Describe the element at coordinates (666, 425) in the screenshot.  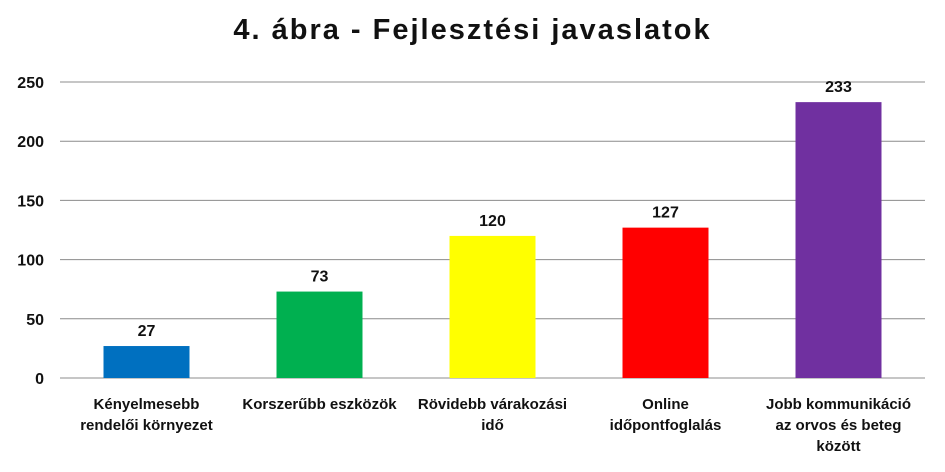
I see `x-tick-label-line: időpontfoglalás` at that location.